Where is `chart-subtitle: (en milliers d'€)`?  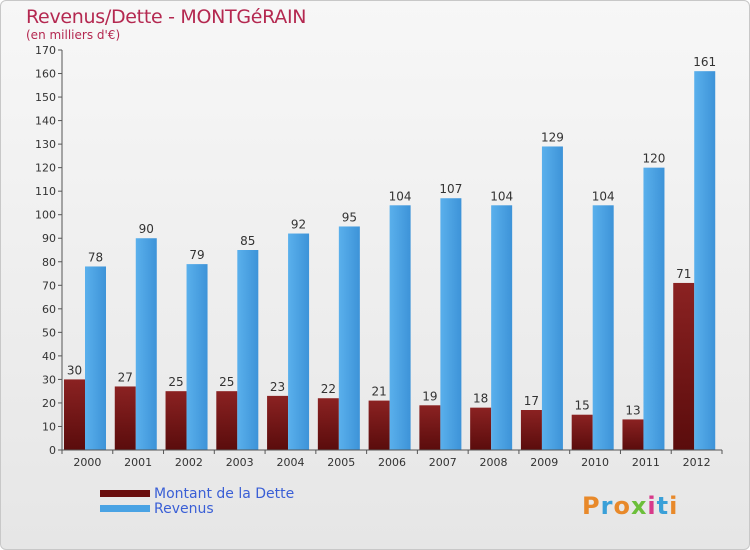
chart-subtitle: (en milliers d'€) is located at coordinates (73, 35).